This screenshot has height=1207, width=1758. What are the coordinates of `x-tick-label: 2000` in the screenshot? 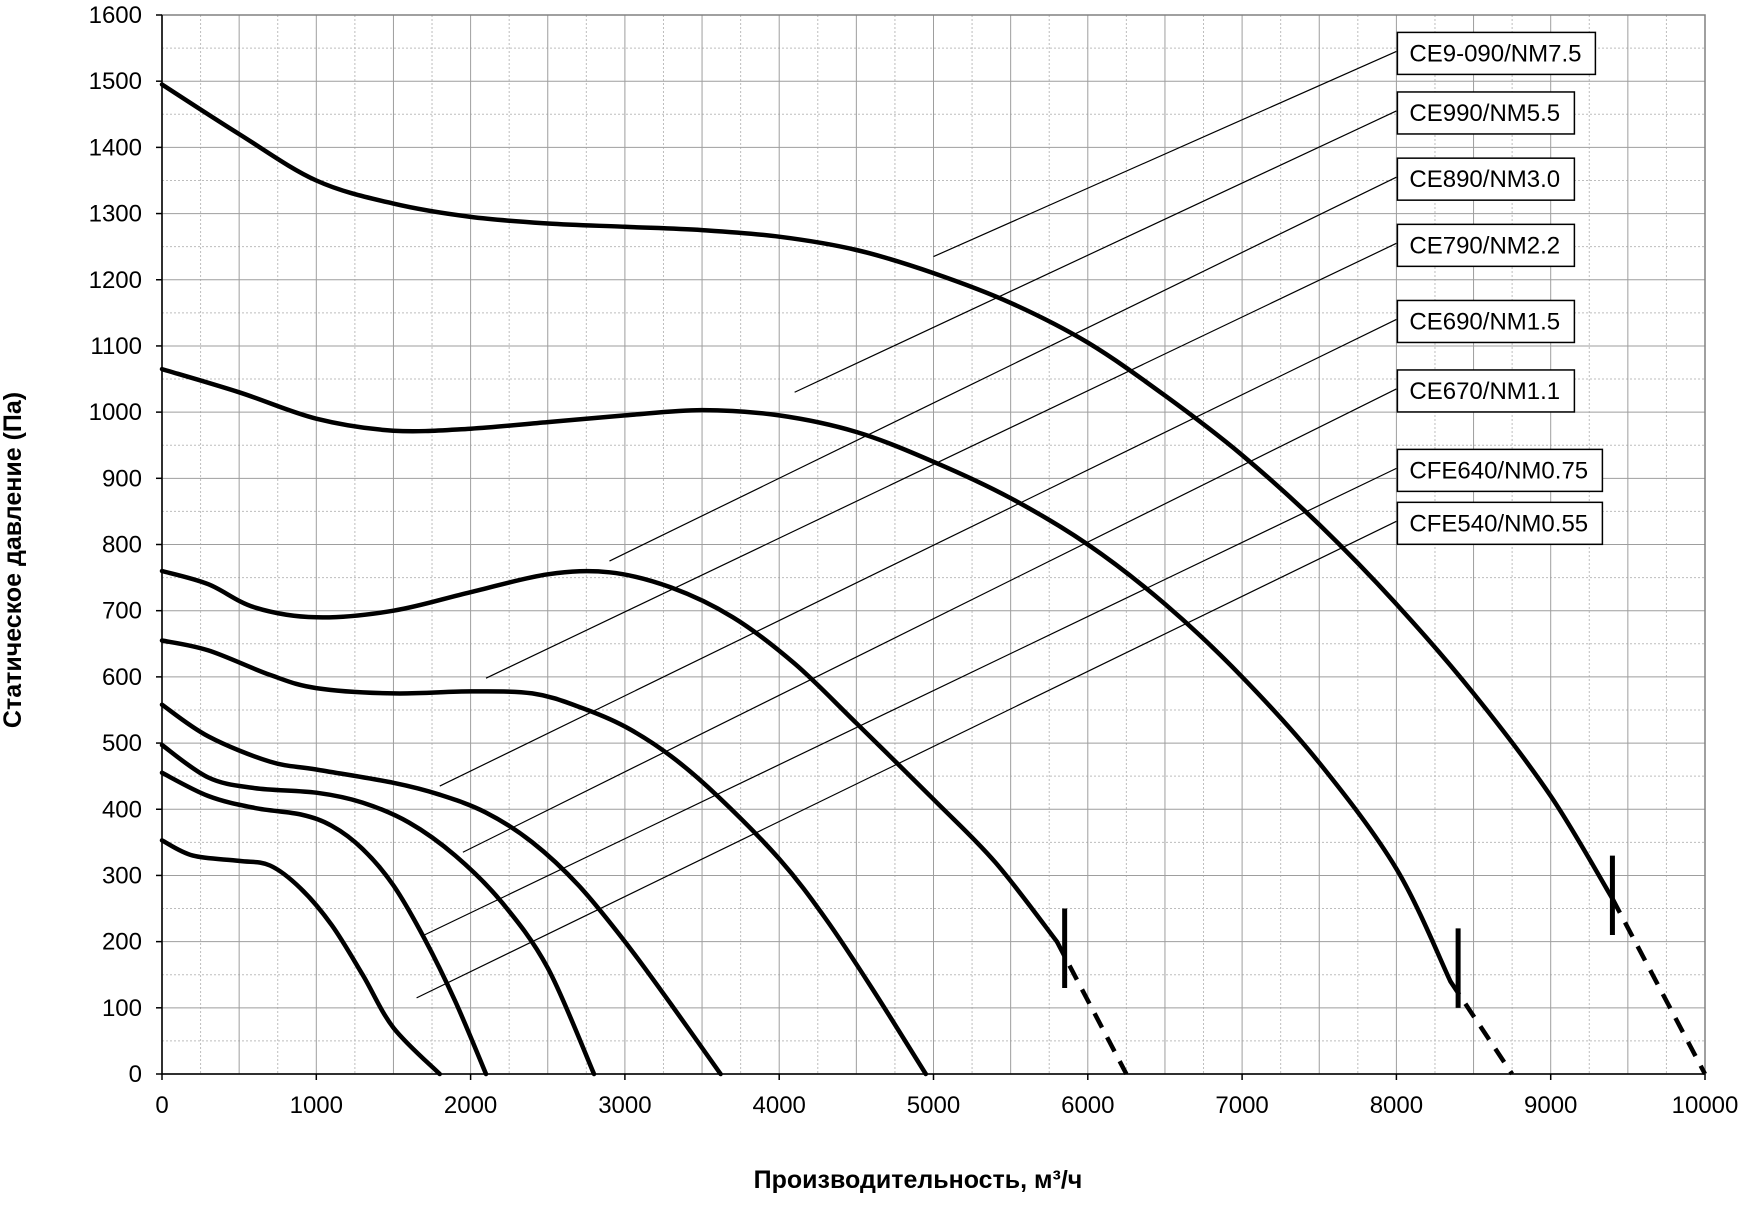 It's located at (470, 1105).